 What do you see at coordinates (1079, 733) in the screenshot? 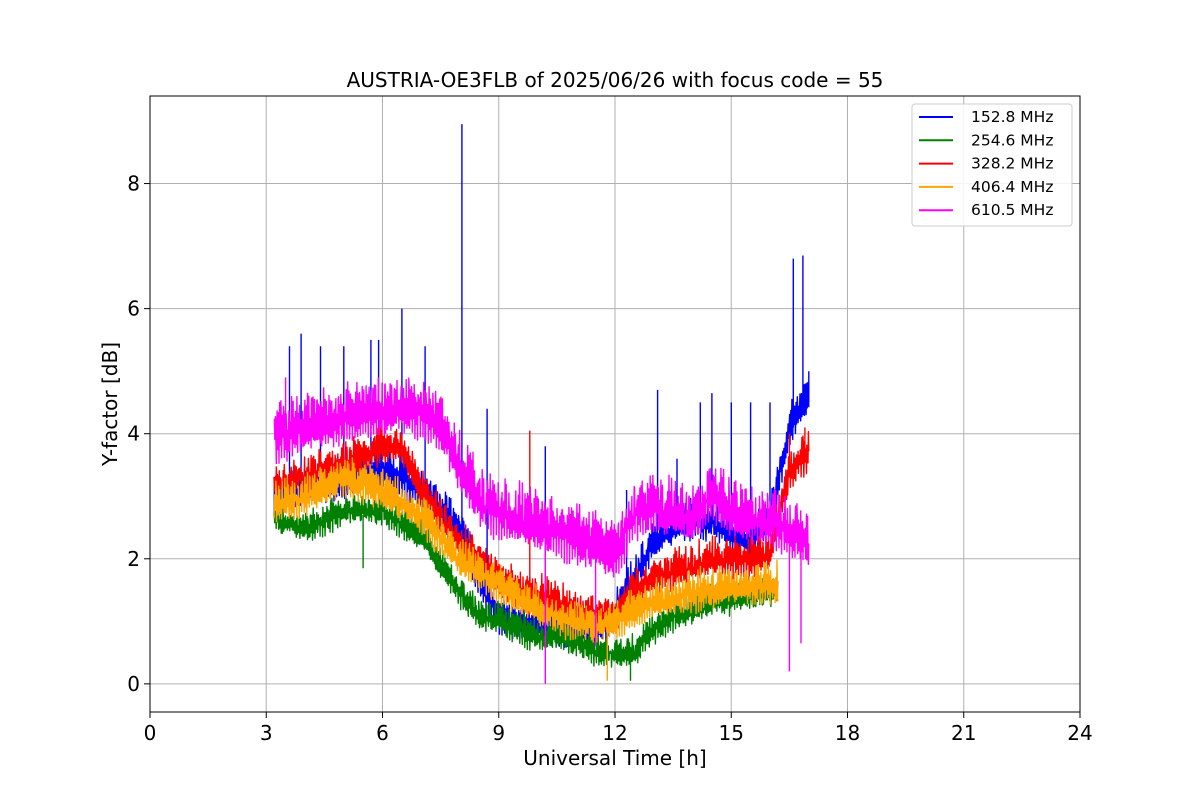
I see `x-tick-label: 24` at bounding box center [1079, 733].